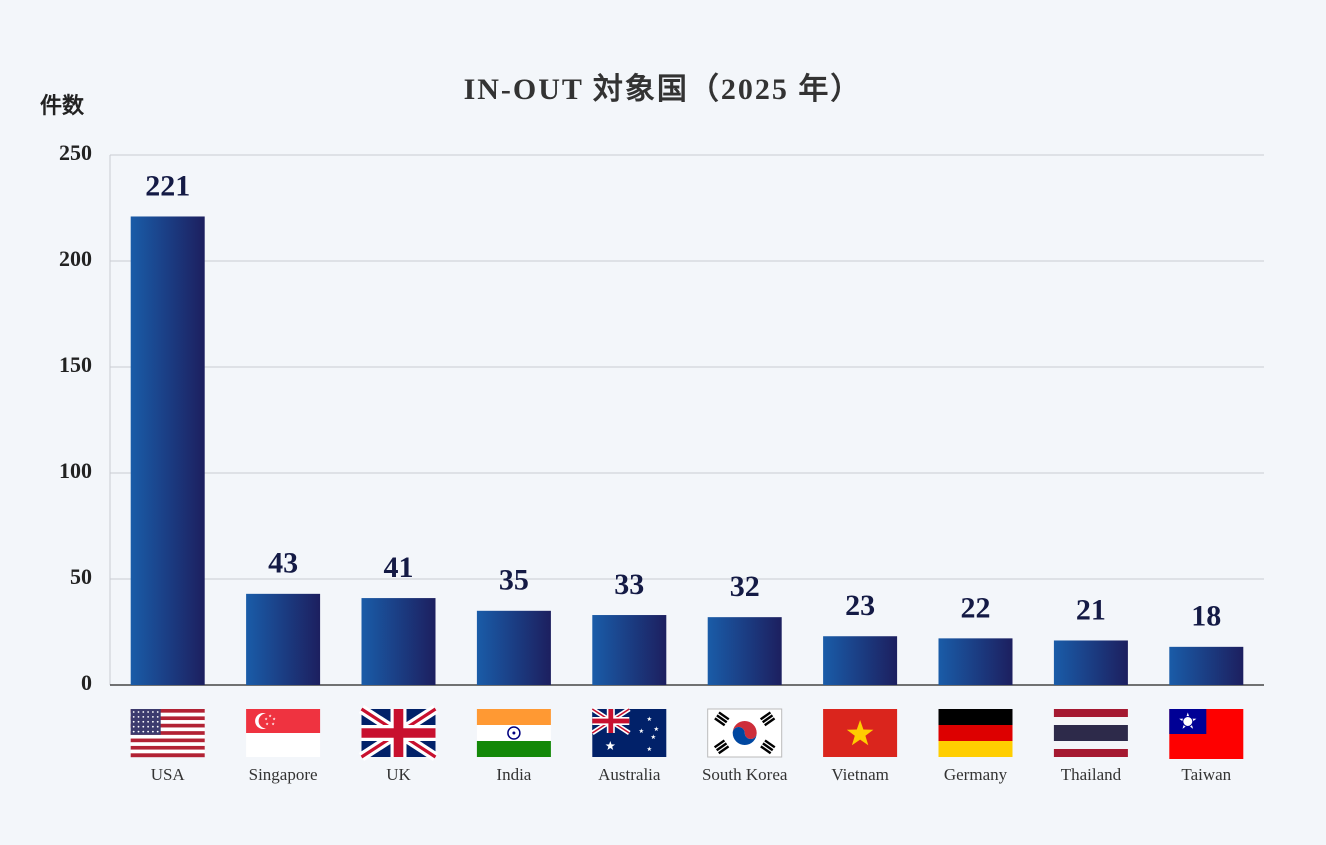 Image resolution: width=1326 pixels, height=845 pixels. What do you see at coordinates (86, 682) in the screenshot?
I see `y-tick-label: 0` at bounding box center [86, 682].